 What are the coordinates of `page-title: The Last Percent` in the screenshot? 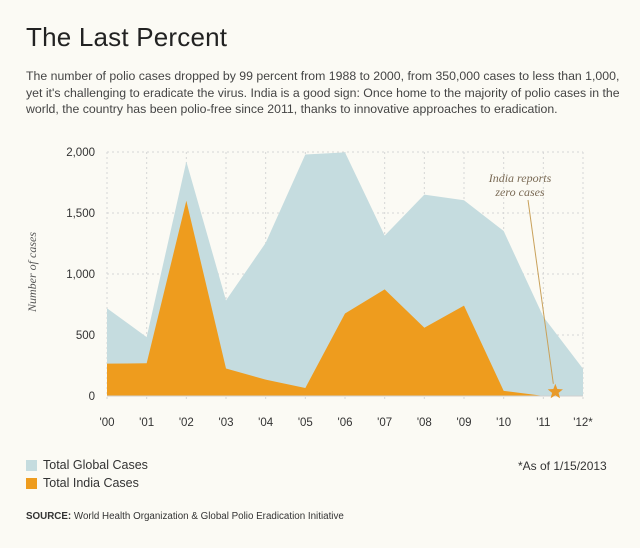 It's located at (127, 37).